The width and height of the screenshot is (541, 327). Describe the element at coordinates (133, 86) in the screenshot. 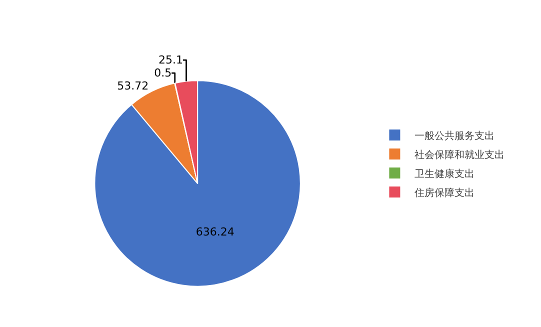

I see `data-label: 53.72` at that location.